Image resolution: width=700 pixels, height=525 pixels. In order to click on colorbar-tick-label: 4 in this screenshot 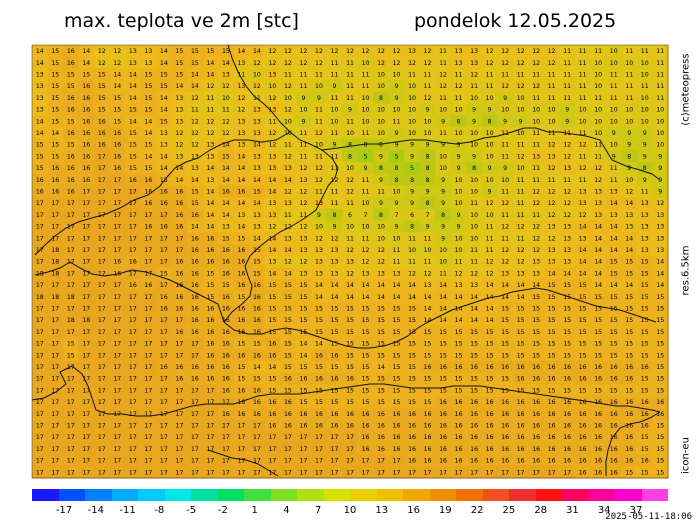, I will do `click(286, 510)`.